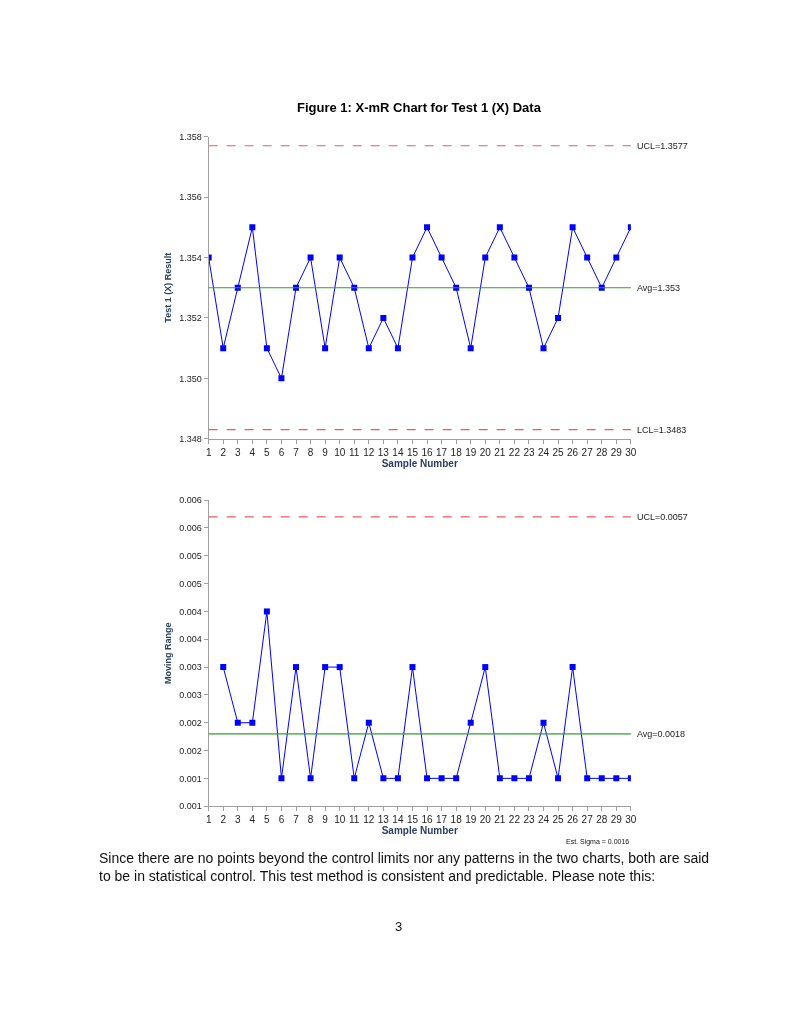  What do you see at coordinates (190, 197) in the screenshot?
I see `y-tick-label: 1.356` at bounding box center [190, 197].